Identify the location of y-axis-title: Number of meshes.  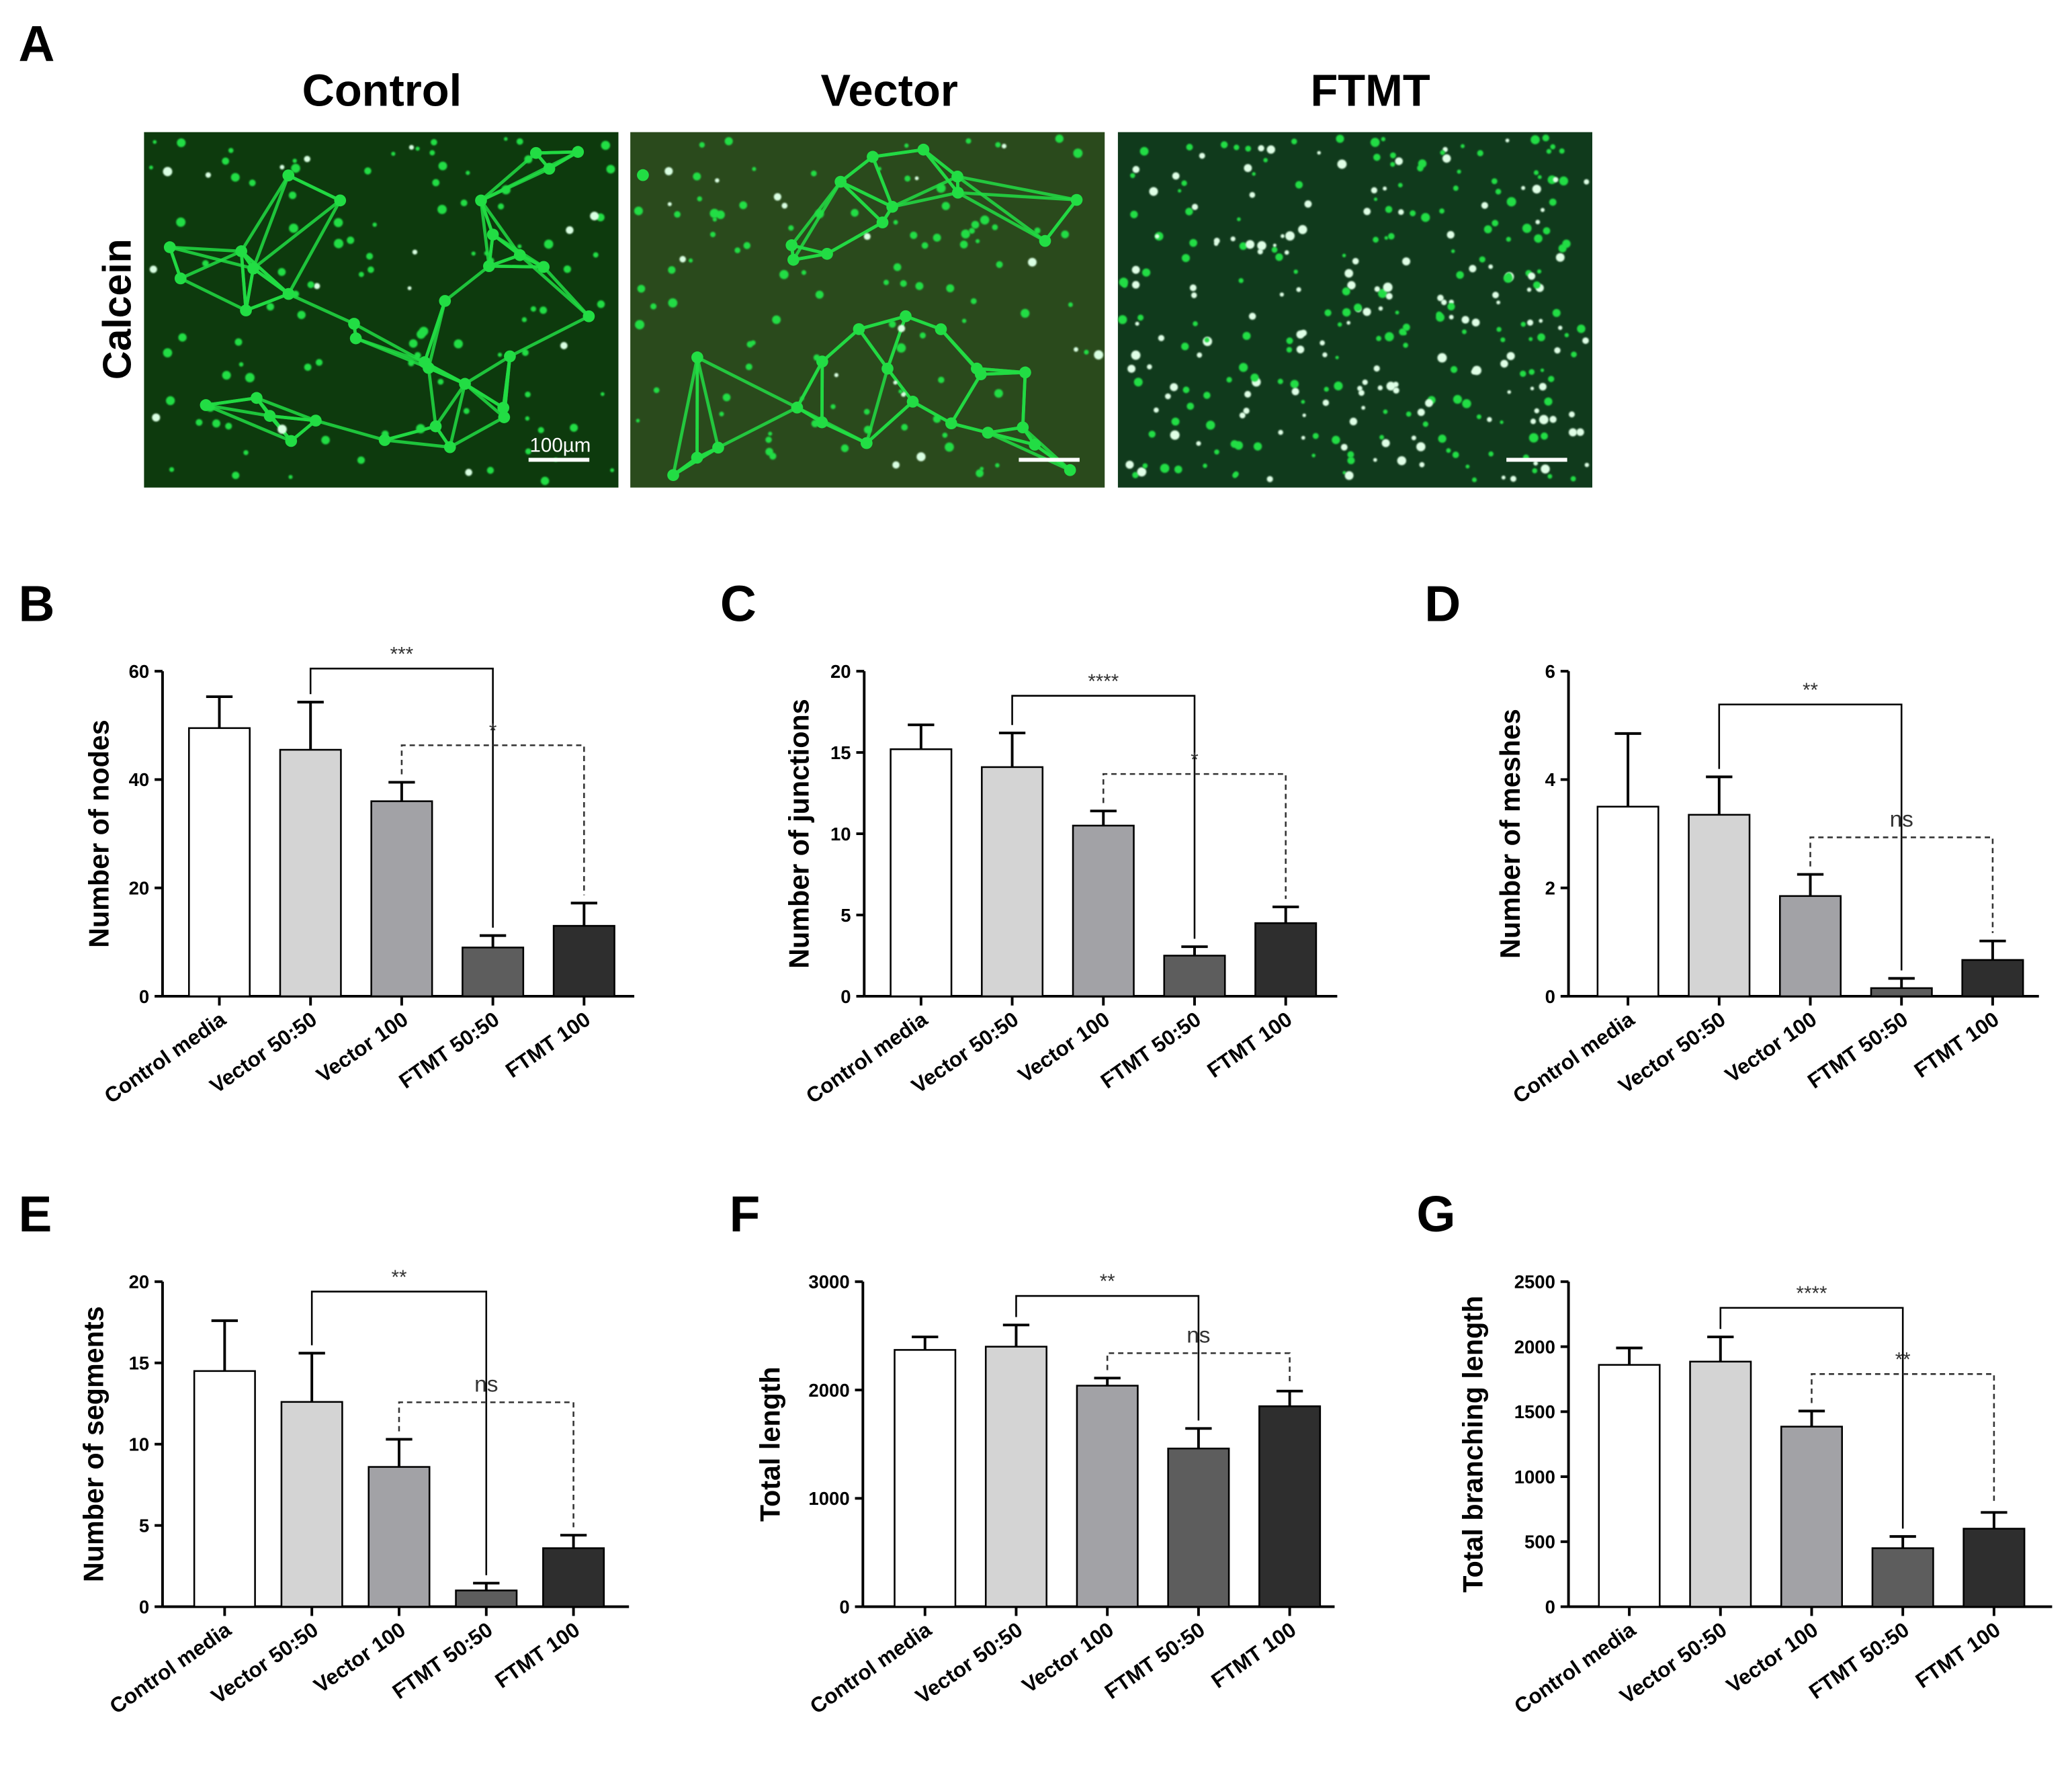
(1510, 834).